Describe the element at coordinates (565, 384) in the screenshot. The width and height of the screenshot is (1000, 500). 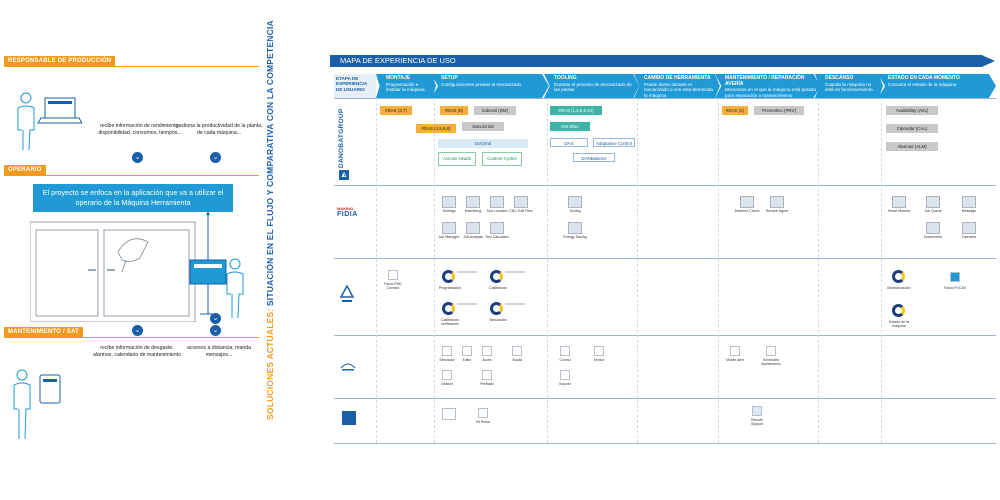
I see `app-label: Soporte` at that location.